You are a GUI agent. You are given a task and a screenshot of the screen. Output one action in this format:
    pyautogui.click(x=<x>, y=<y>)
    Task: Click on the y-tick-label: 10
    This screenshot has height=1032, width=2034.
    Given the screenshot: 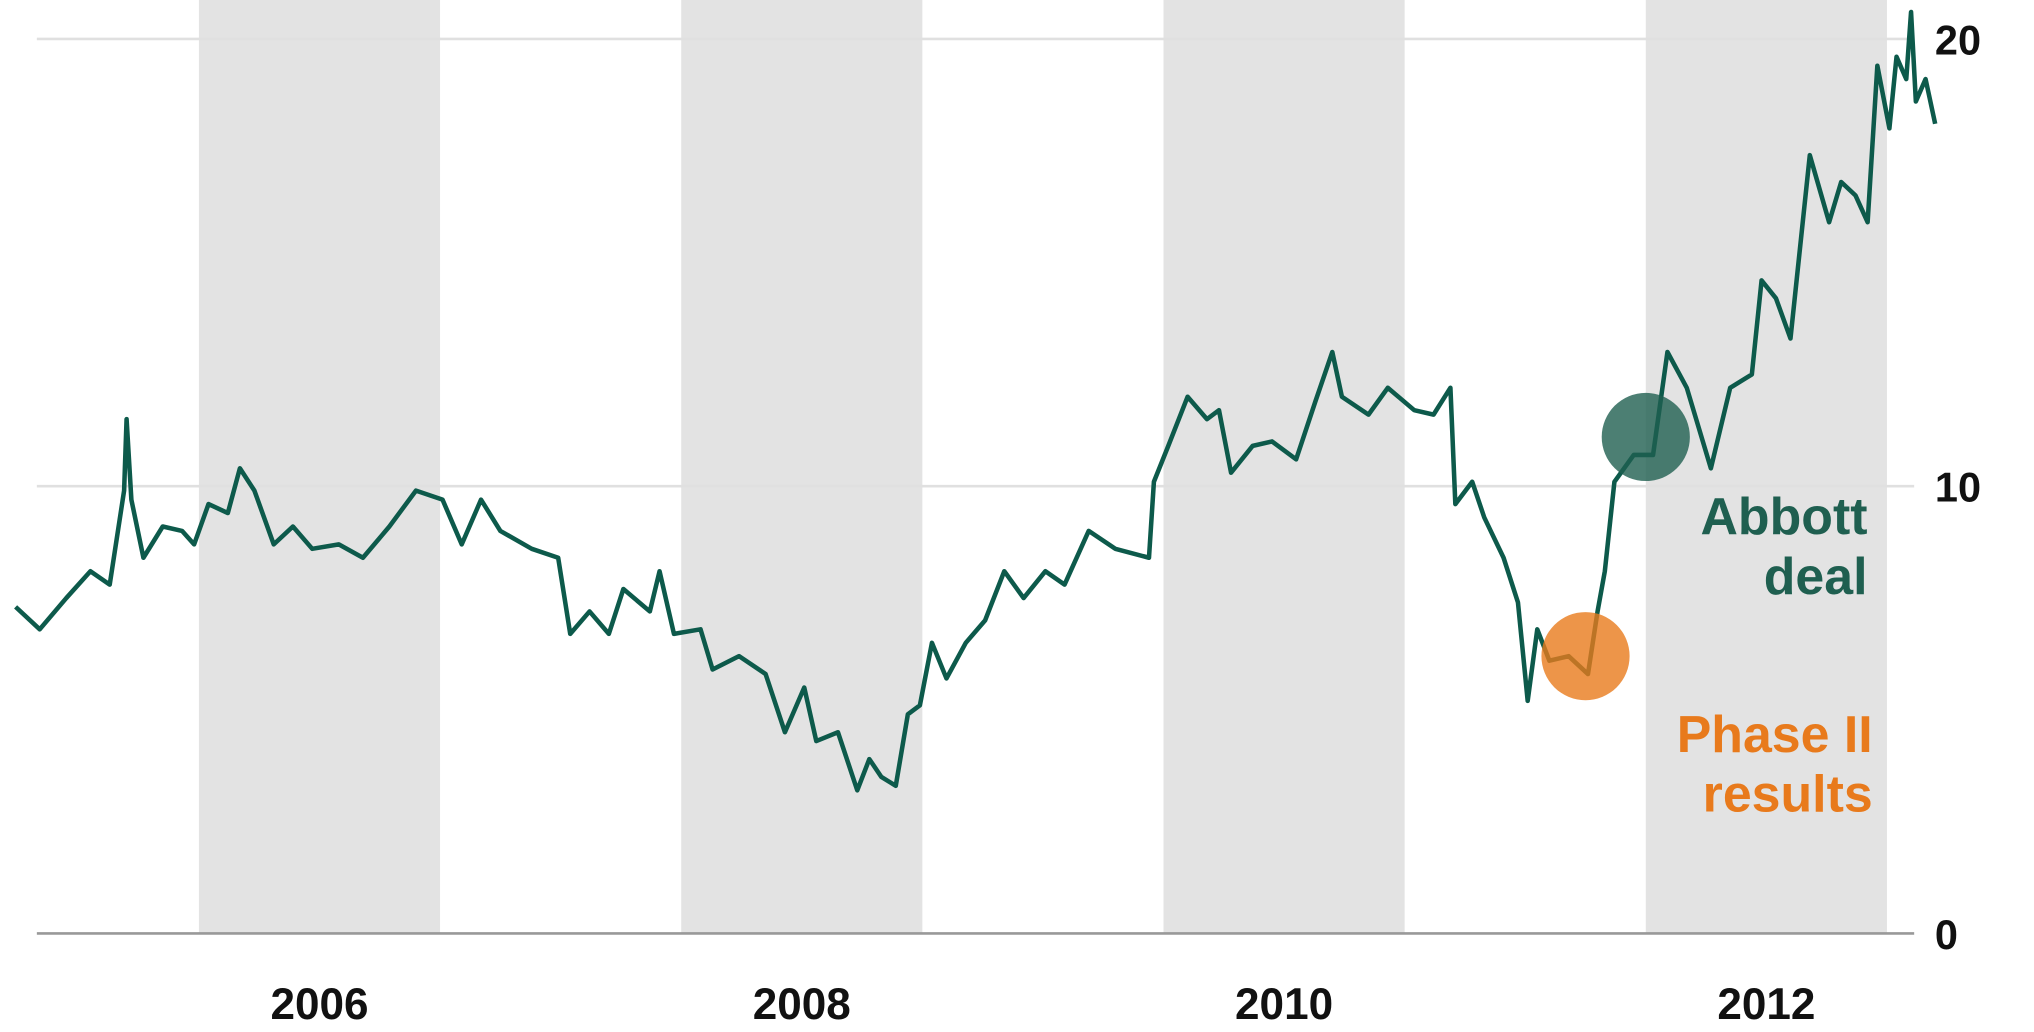 What is the action you would take?
    pyautogui.click(x=1958, y=487)
    